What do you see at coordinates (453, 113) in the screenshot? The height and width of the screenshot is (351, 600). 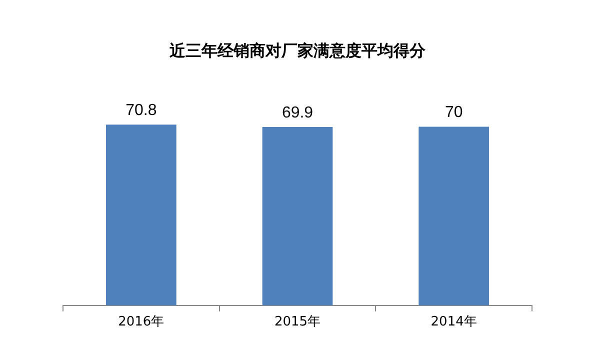 I see `data-label: 70` at bounding box center [453, 113].